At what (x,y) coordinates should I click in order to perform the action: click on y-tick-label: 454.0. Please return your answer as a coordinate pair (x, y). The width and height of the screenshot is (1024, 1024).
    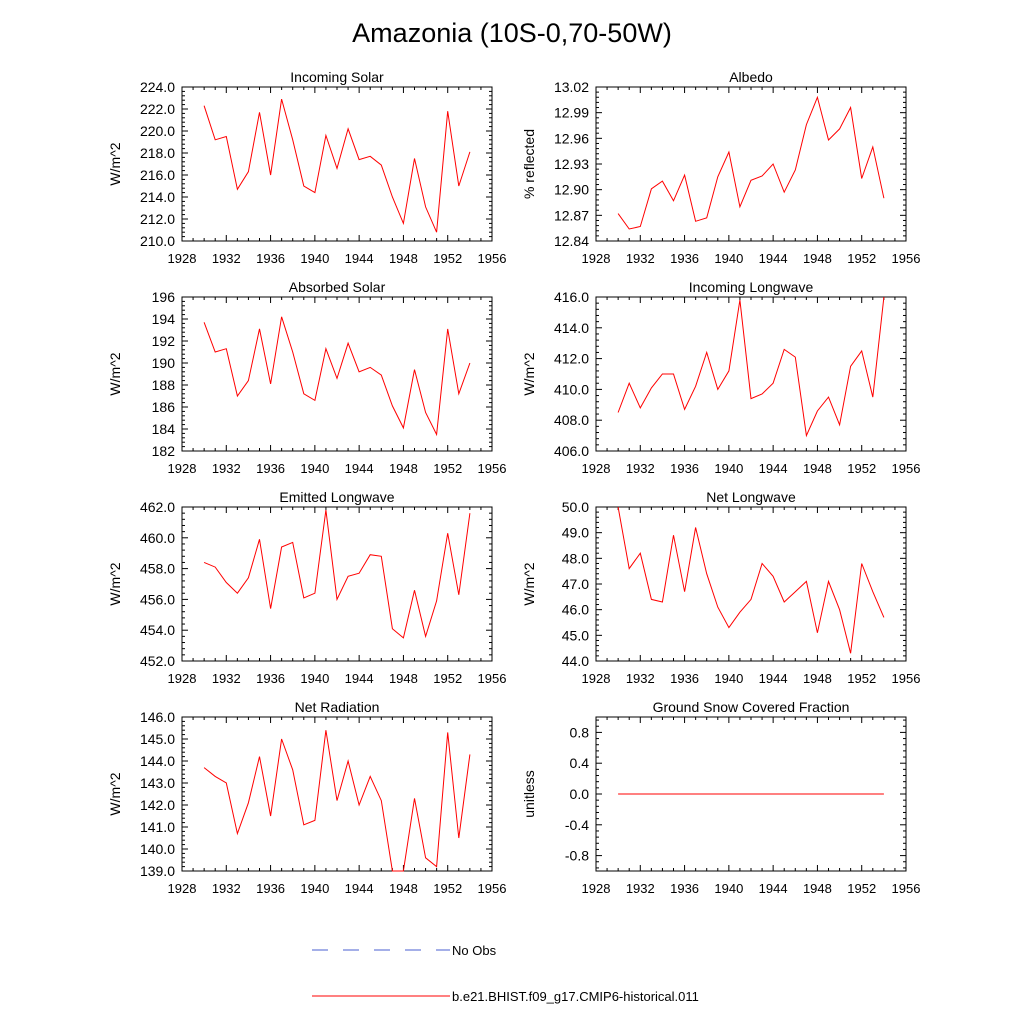
    Looking at the image, I should click on (157, 630).